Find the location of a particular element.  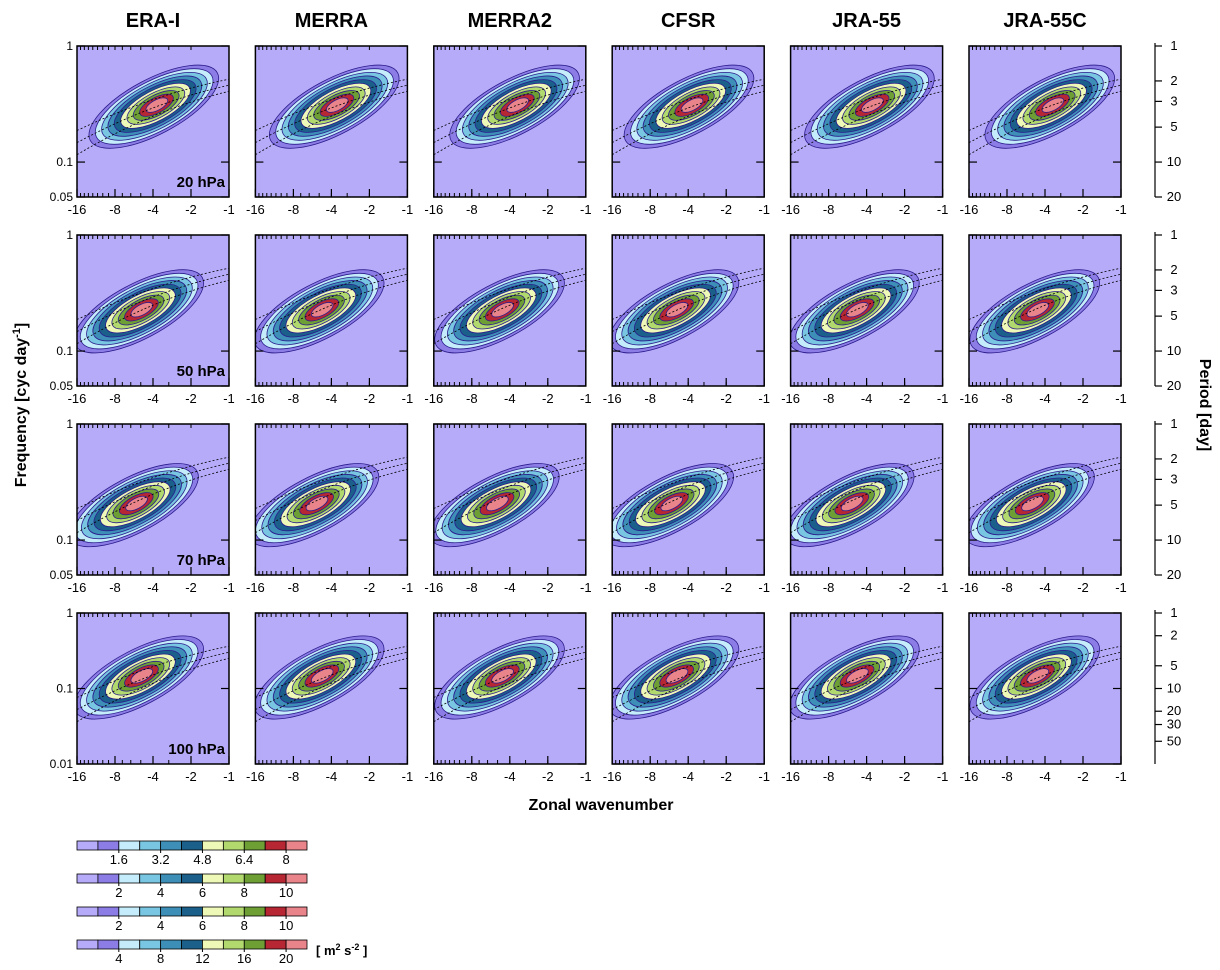

panel: -16 -8 -4 -2 -1 0.01 0.1 1 100 hPa is located at coordinates (142, 695).